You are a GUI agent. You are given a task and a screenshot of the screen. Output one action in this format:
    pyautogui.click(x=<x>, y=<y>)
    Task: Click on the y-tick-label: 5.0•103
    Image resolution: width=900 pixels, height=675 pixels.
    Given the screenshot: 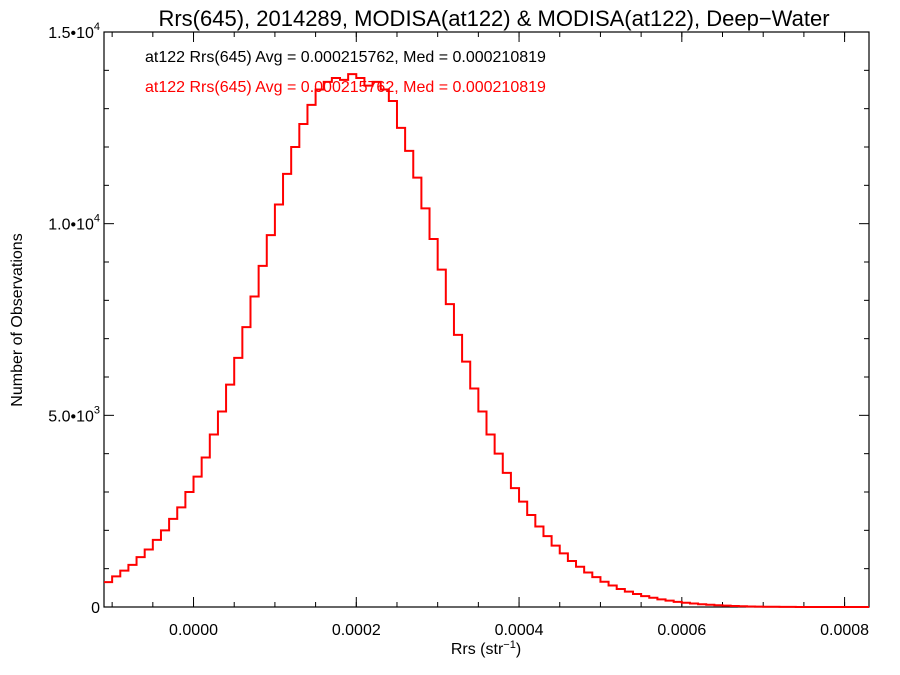 What is the action you would take?
    pyautogui.click(x=74, y=414)
    